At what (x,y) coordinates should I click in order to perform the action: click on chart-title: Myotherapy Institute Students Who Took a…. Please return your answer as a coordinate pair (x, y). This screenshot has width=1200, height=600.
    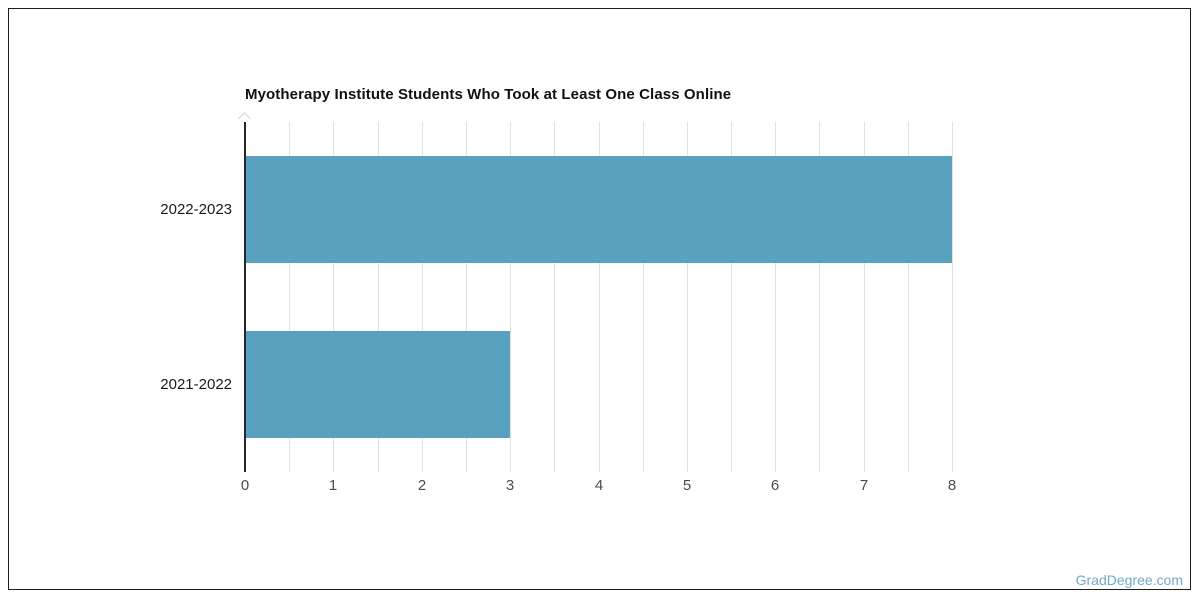
    Looking at the image, I should click on (488, 94).